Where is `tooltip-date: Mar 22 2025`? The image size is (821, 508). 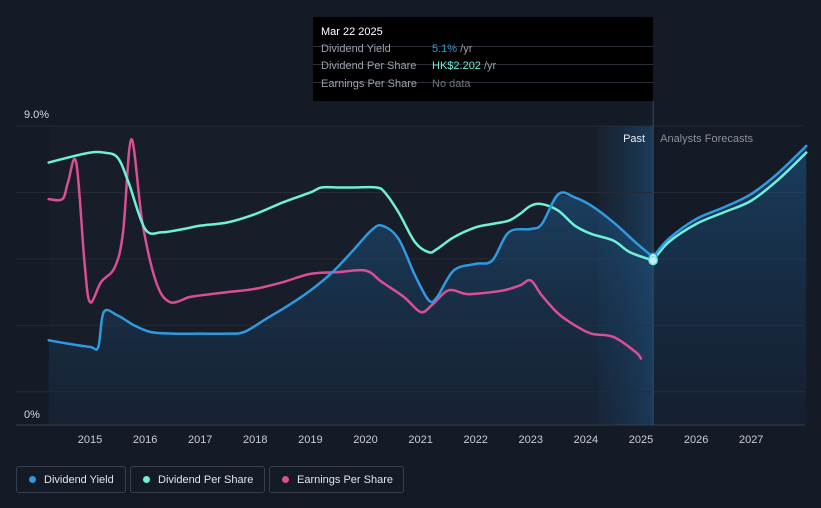
tooltip-date: Mar 22 2025 is located at coordinates (352, 32).